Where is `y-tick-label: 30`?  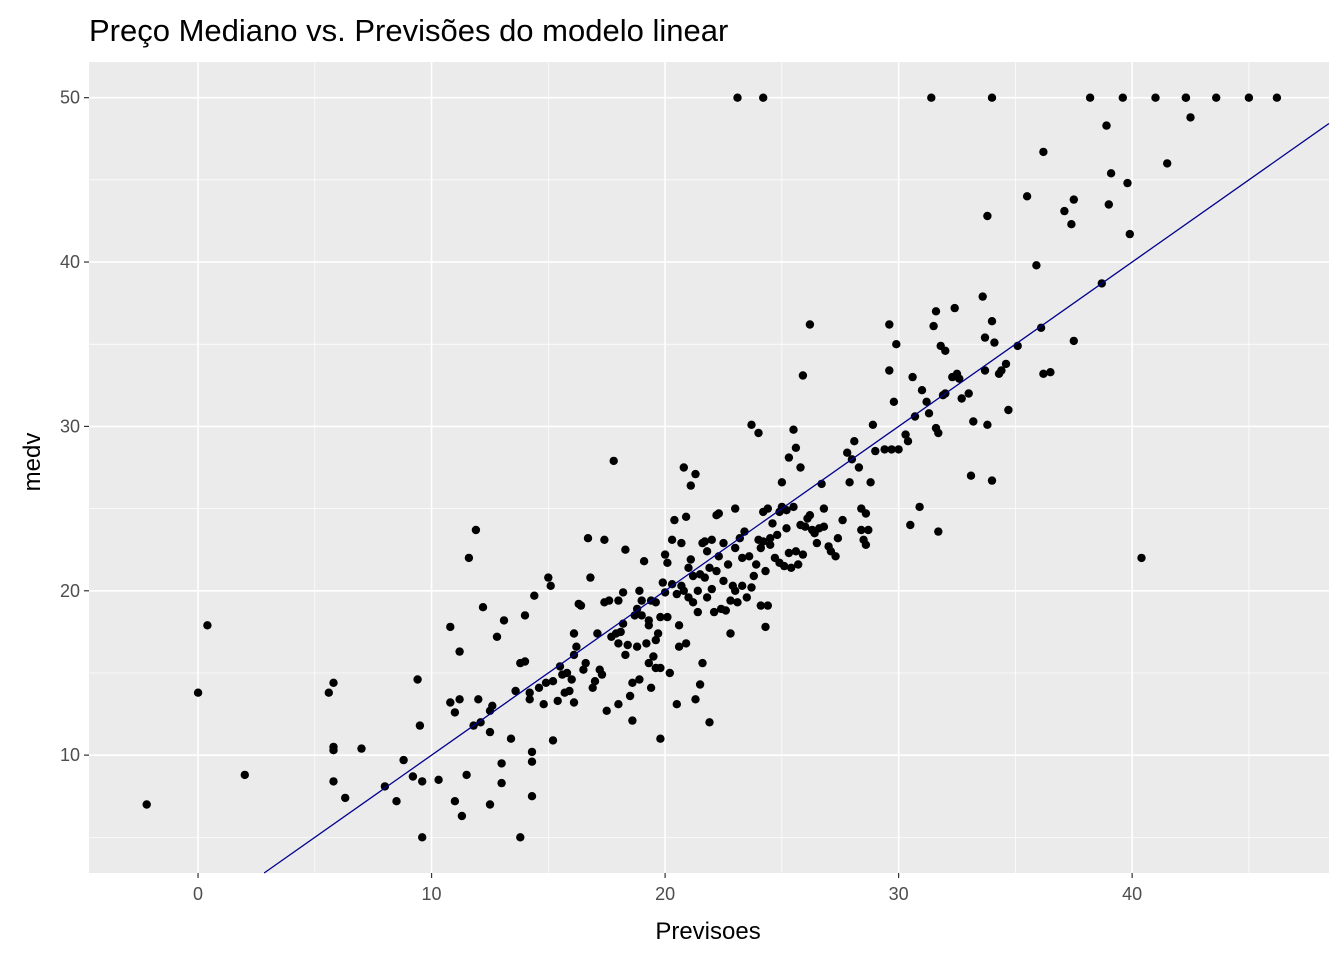 y-tick-label: 30 is located at coordinates (70, 426).